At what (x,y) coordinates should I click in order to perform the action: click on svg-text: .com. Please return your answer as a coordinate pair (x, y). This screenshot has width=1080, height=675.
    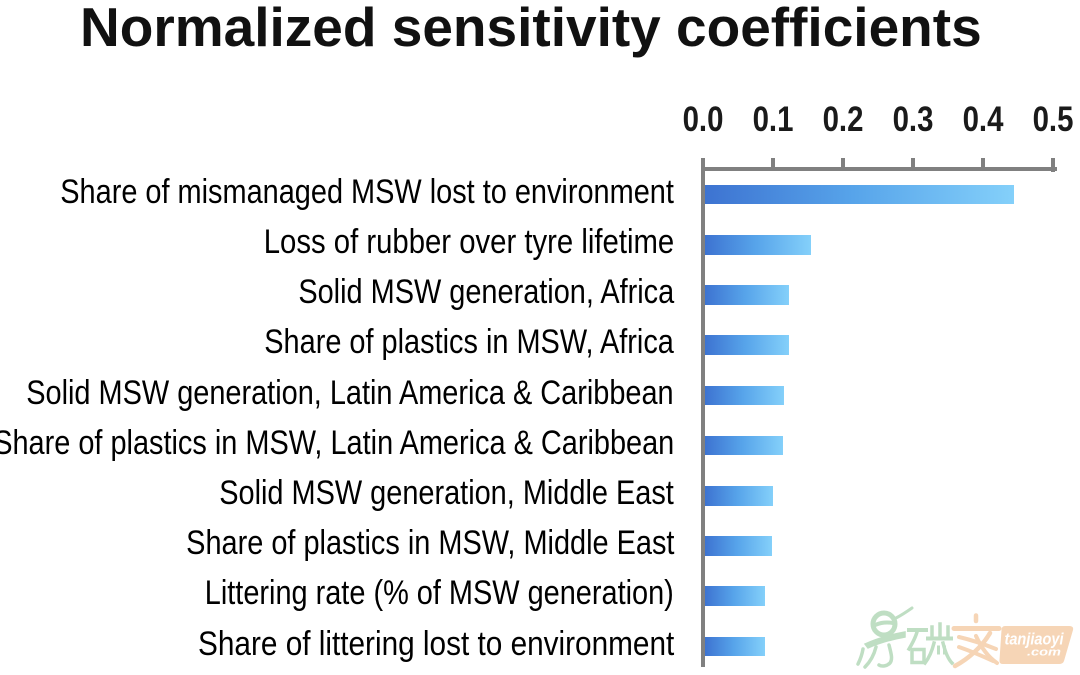
    Looking at the image, I should click on (1044, 653).